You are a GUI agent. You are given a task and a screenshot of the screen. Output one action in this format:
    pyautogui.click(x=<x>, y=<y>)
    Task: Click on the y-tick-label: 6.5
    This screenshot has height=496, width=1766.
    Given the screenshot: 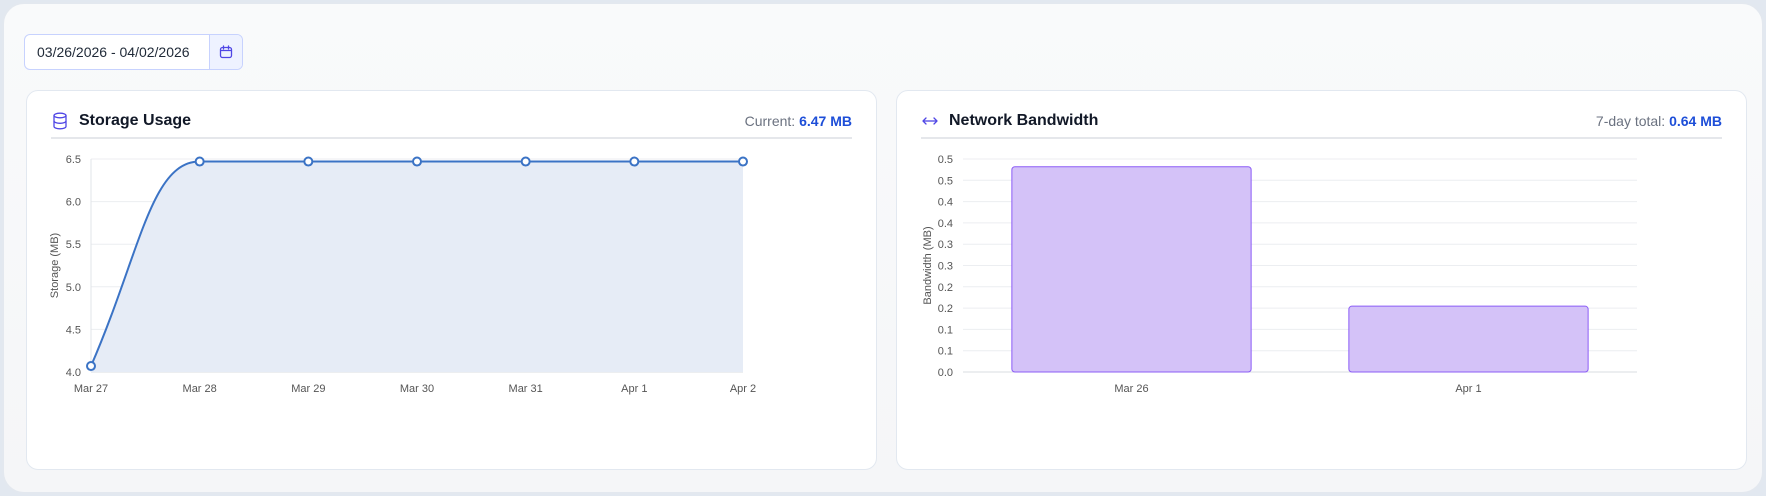 What is the action you would take?
    pyautogui.click(x=73, y=160)
    